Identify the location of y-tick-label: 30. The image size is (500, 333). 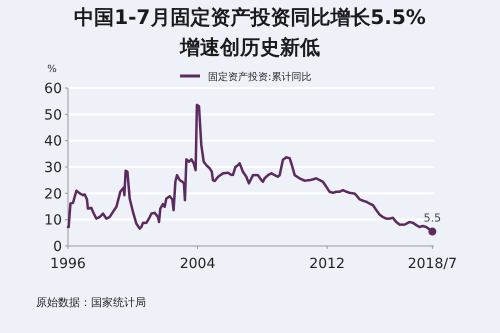
(53, 168).